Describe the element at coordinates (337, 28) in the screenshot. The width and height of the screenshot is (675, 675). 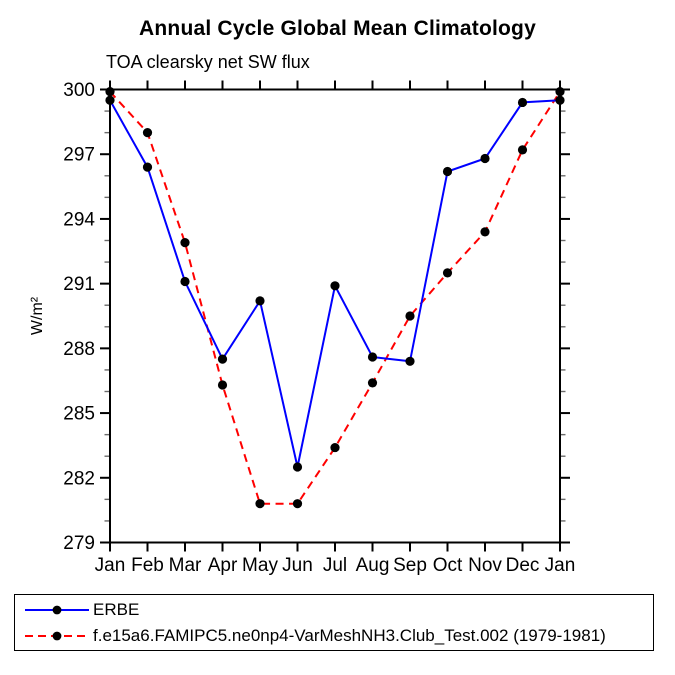
I see `chart-title: Annual Cycle Global Mean Climatology` at that location.